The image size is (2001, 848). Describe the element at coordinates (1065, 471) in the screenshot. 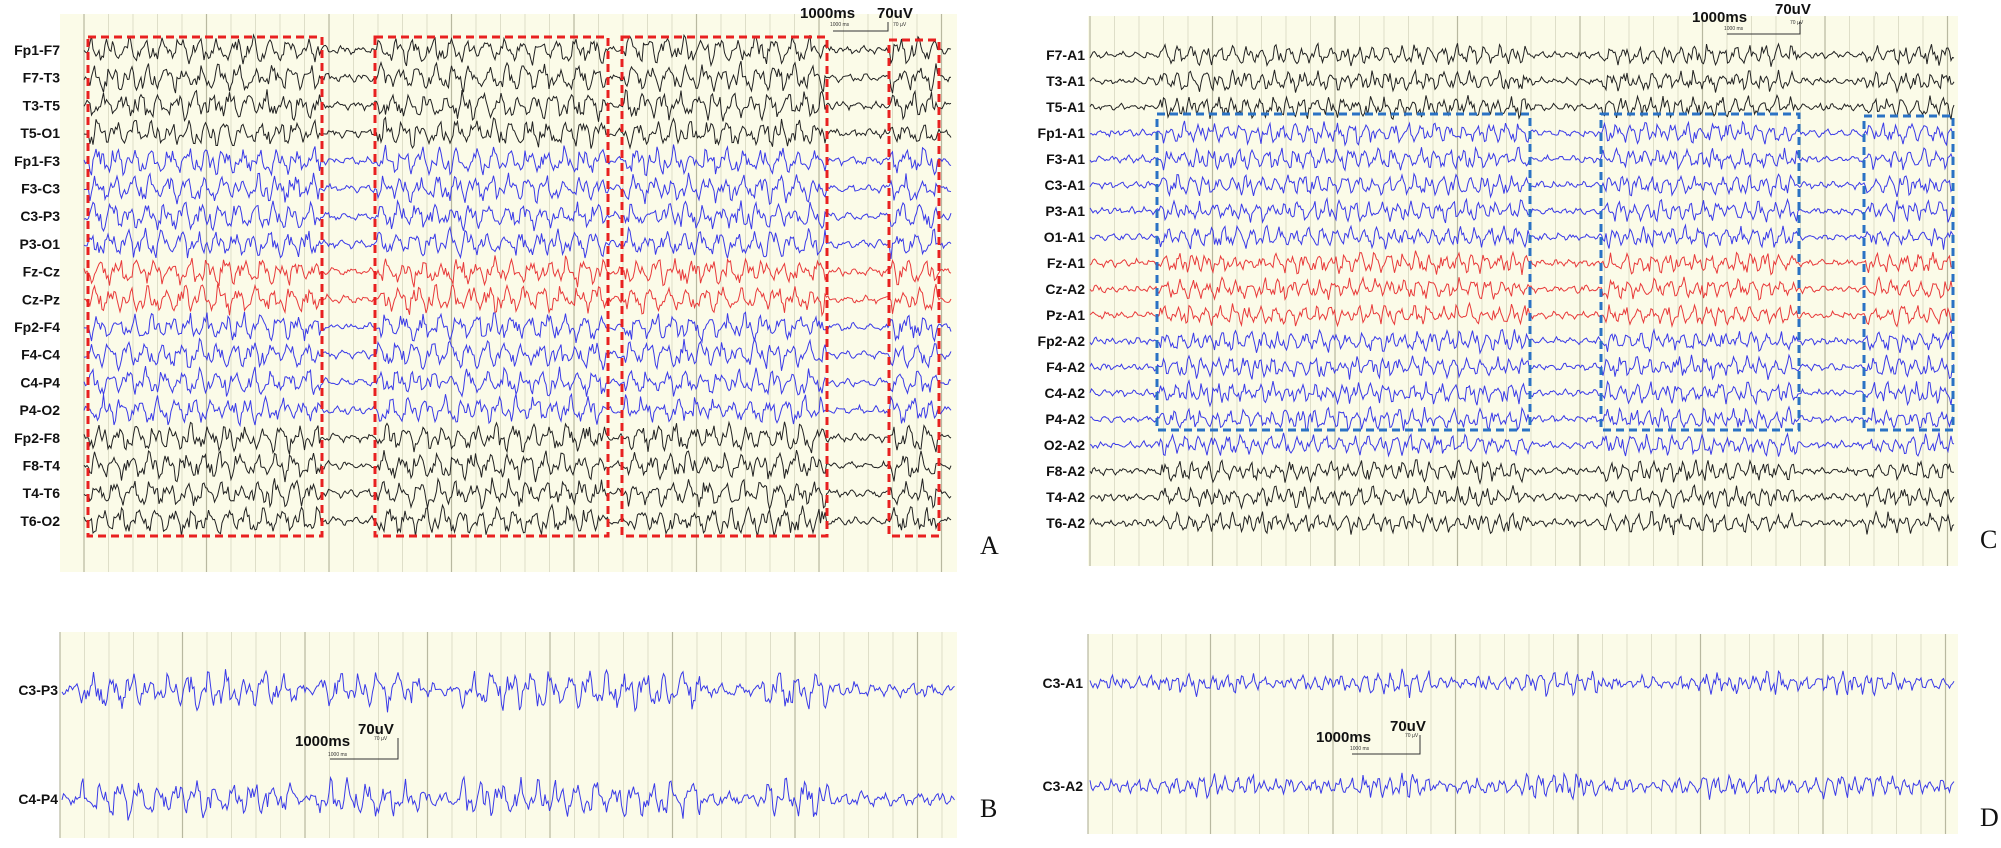

I see `channel-label: F8-A2` at that location.